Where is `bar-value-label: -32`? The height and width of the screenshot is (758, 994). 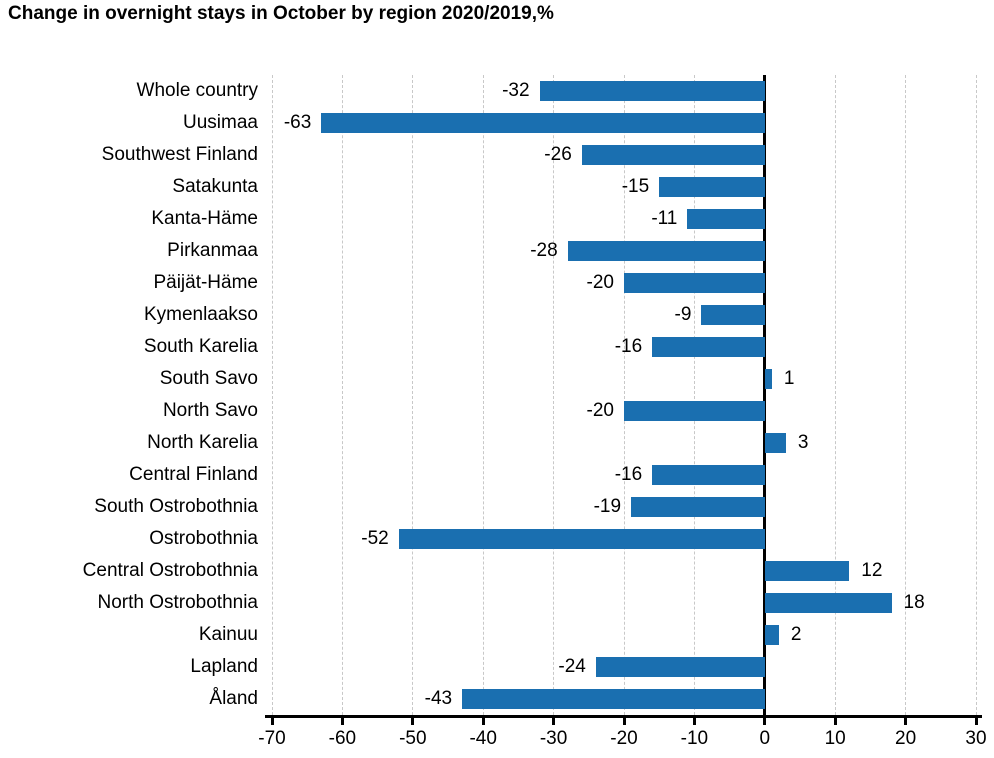
bar-value-label: -32 is located at coordinates (516, 90).